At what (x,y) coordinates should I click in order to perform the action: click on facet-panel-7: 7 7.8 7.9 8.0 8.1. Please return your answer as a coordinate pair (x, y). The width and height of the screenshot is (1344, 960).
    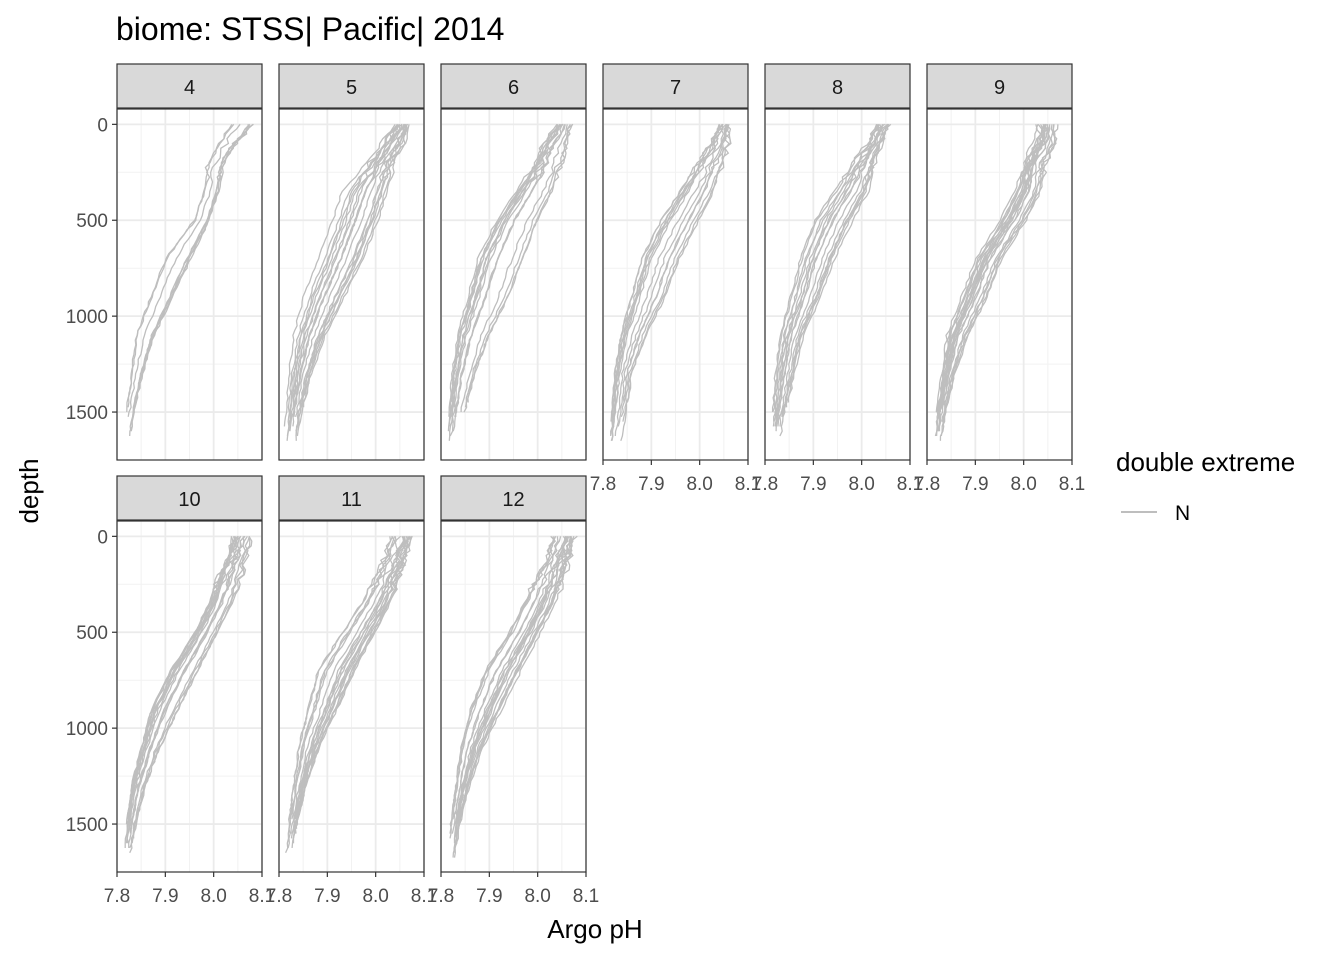
    Looking at the image, I should click on (675, 279).